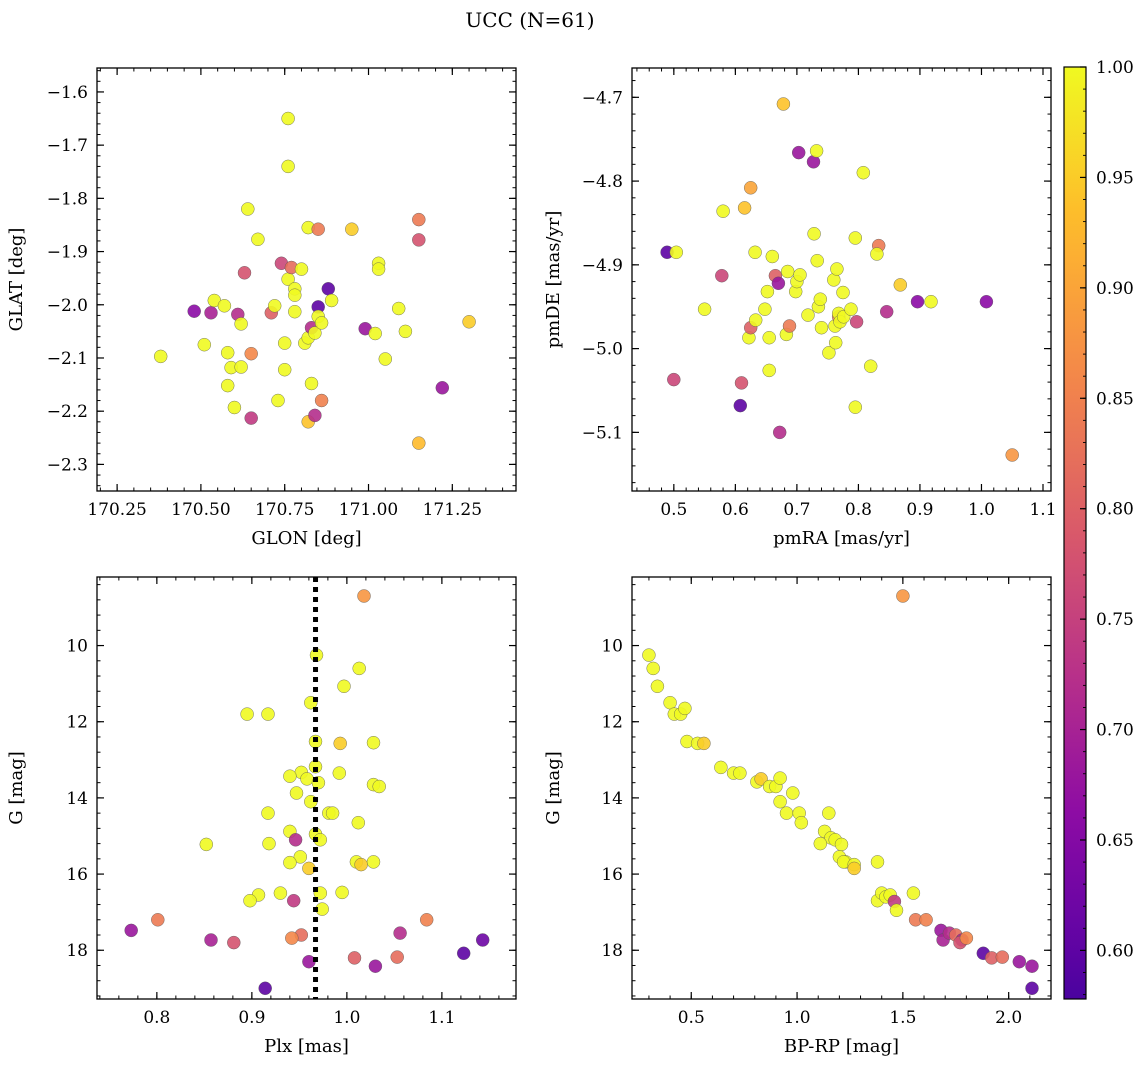 The height and width of the screenshot is (1067, 1148). Describe the element at coordinates (612, 799) in the screenshot. I see `y-tick-label: 14` at that location.